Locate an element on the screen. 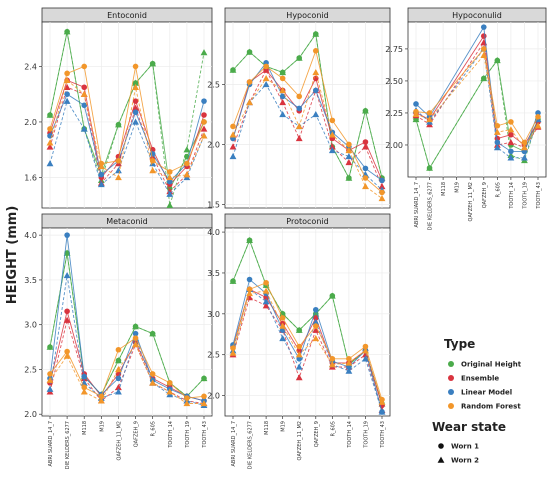 The width and height of the screenshot is (550, 495). y-tick-label: 4.0 is located at coordinates (30, 235).